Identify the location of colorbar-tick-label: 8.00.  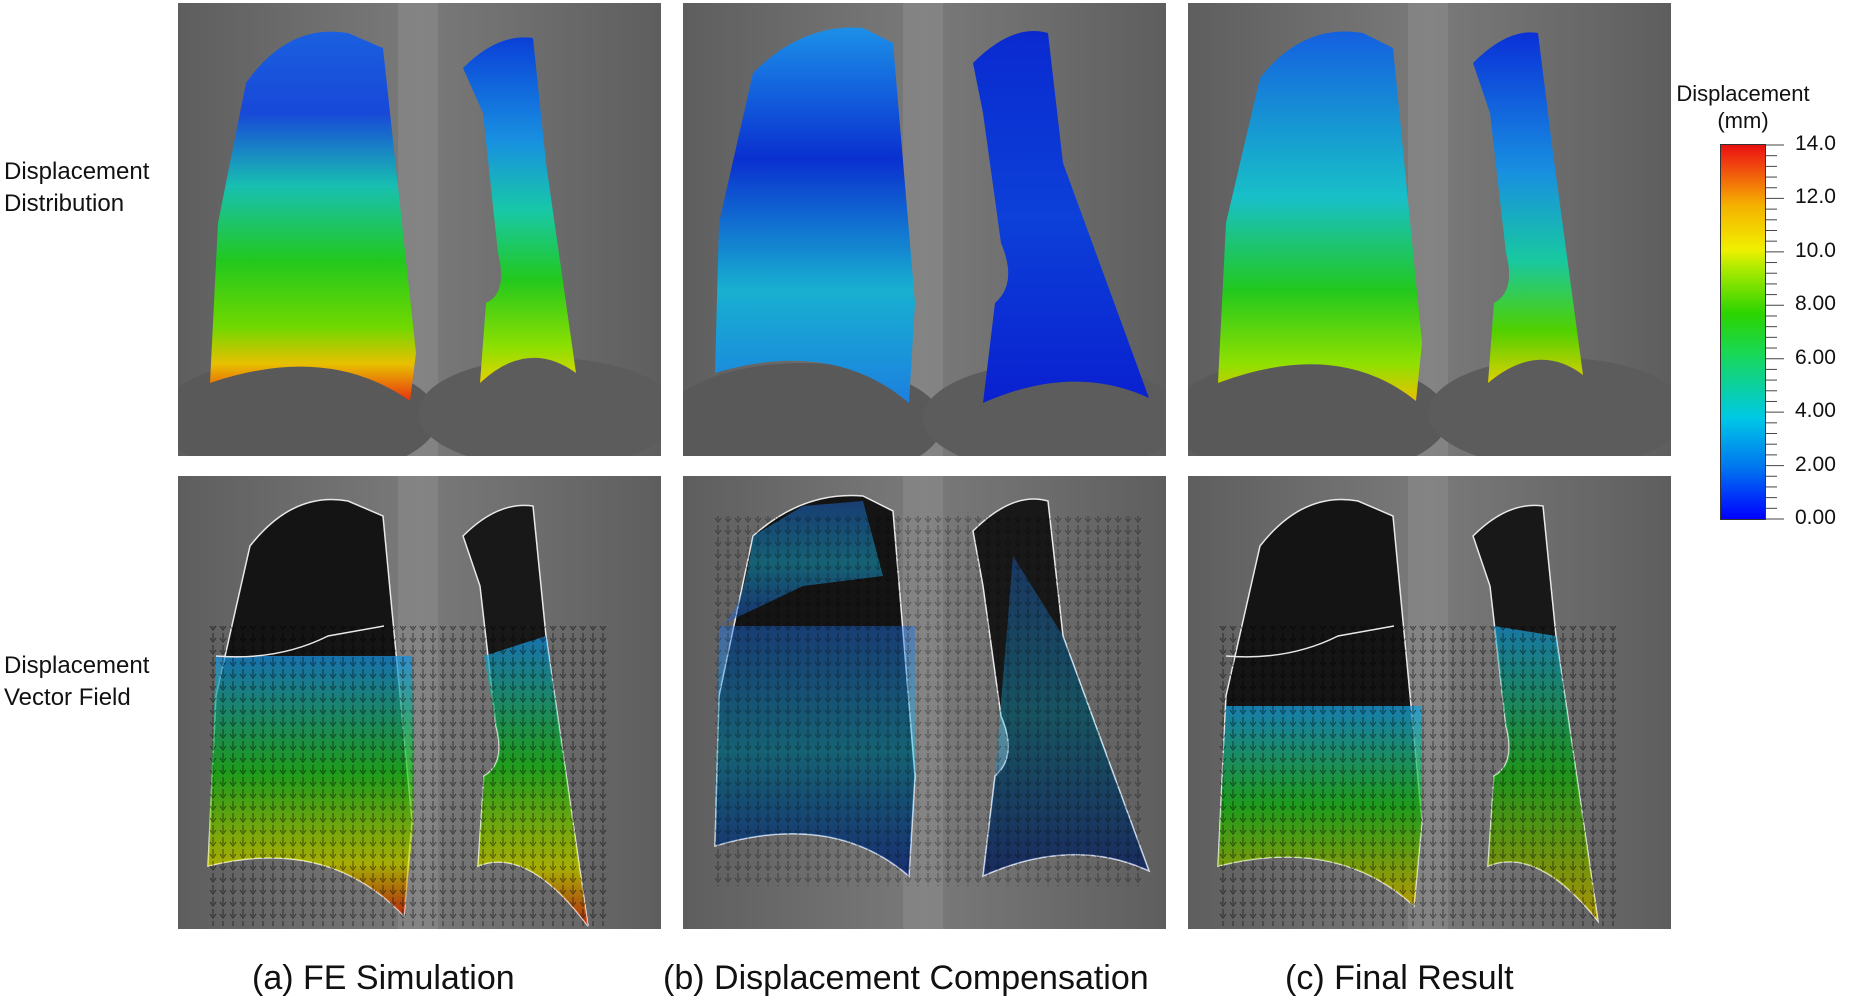
(1815, 304).